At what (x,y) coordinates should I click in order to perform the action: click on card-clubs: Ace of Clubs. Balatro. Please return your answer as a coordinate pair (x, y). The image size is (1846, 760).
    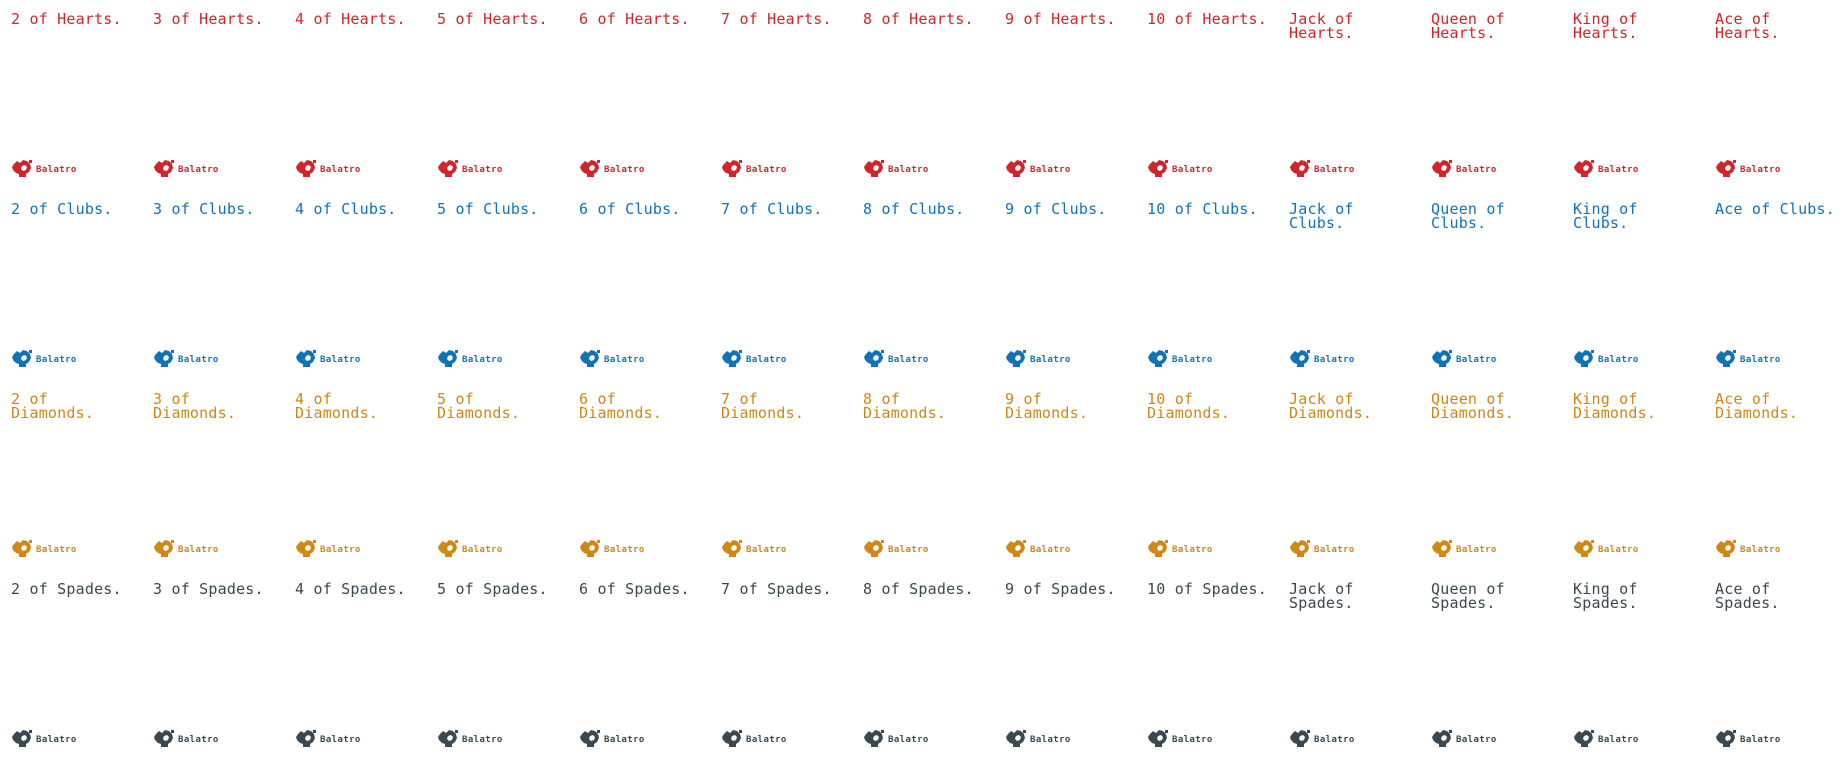
    Looking at the image, I should click on (1775, 285).